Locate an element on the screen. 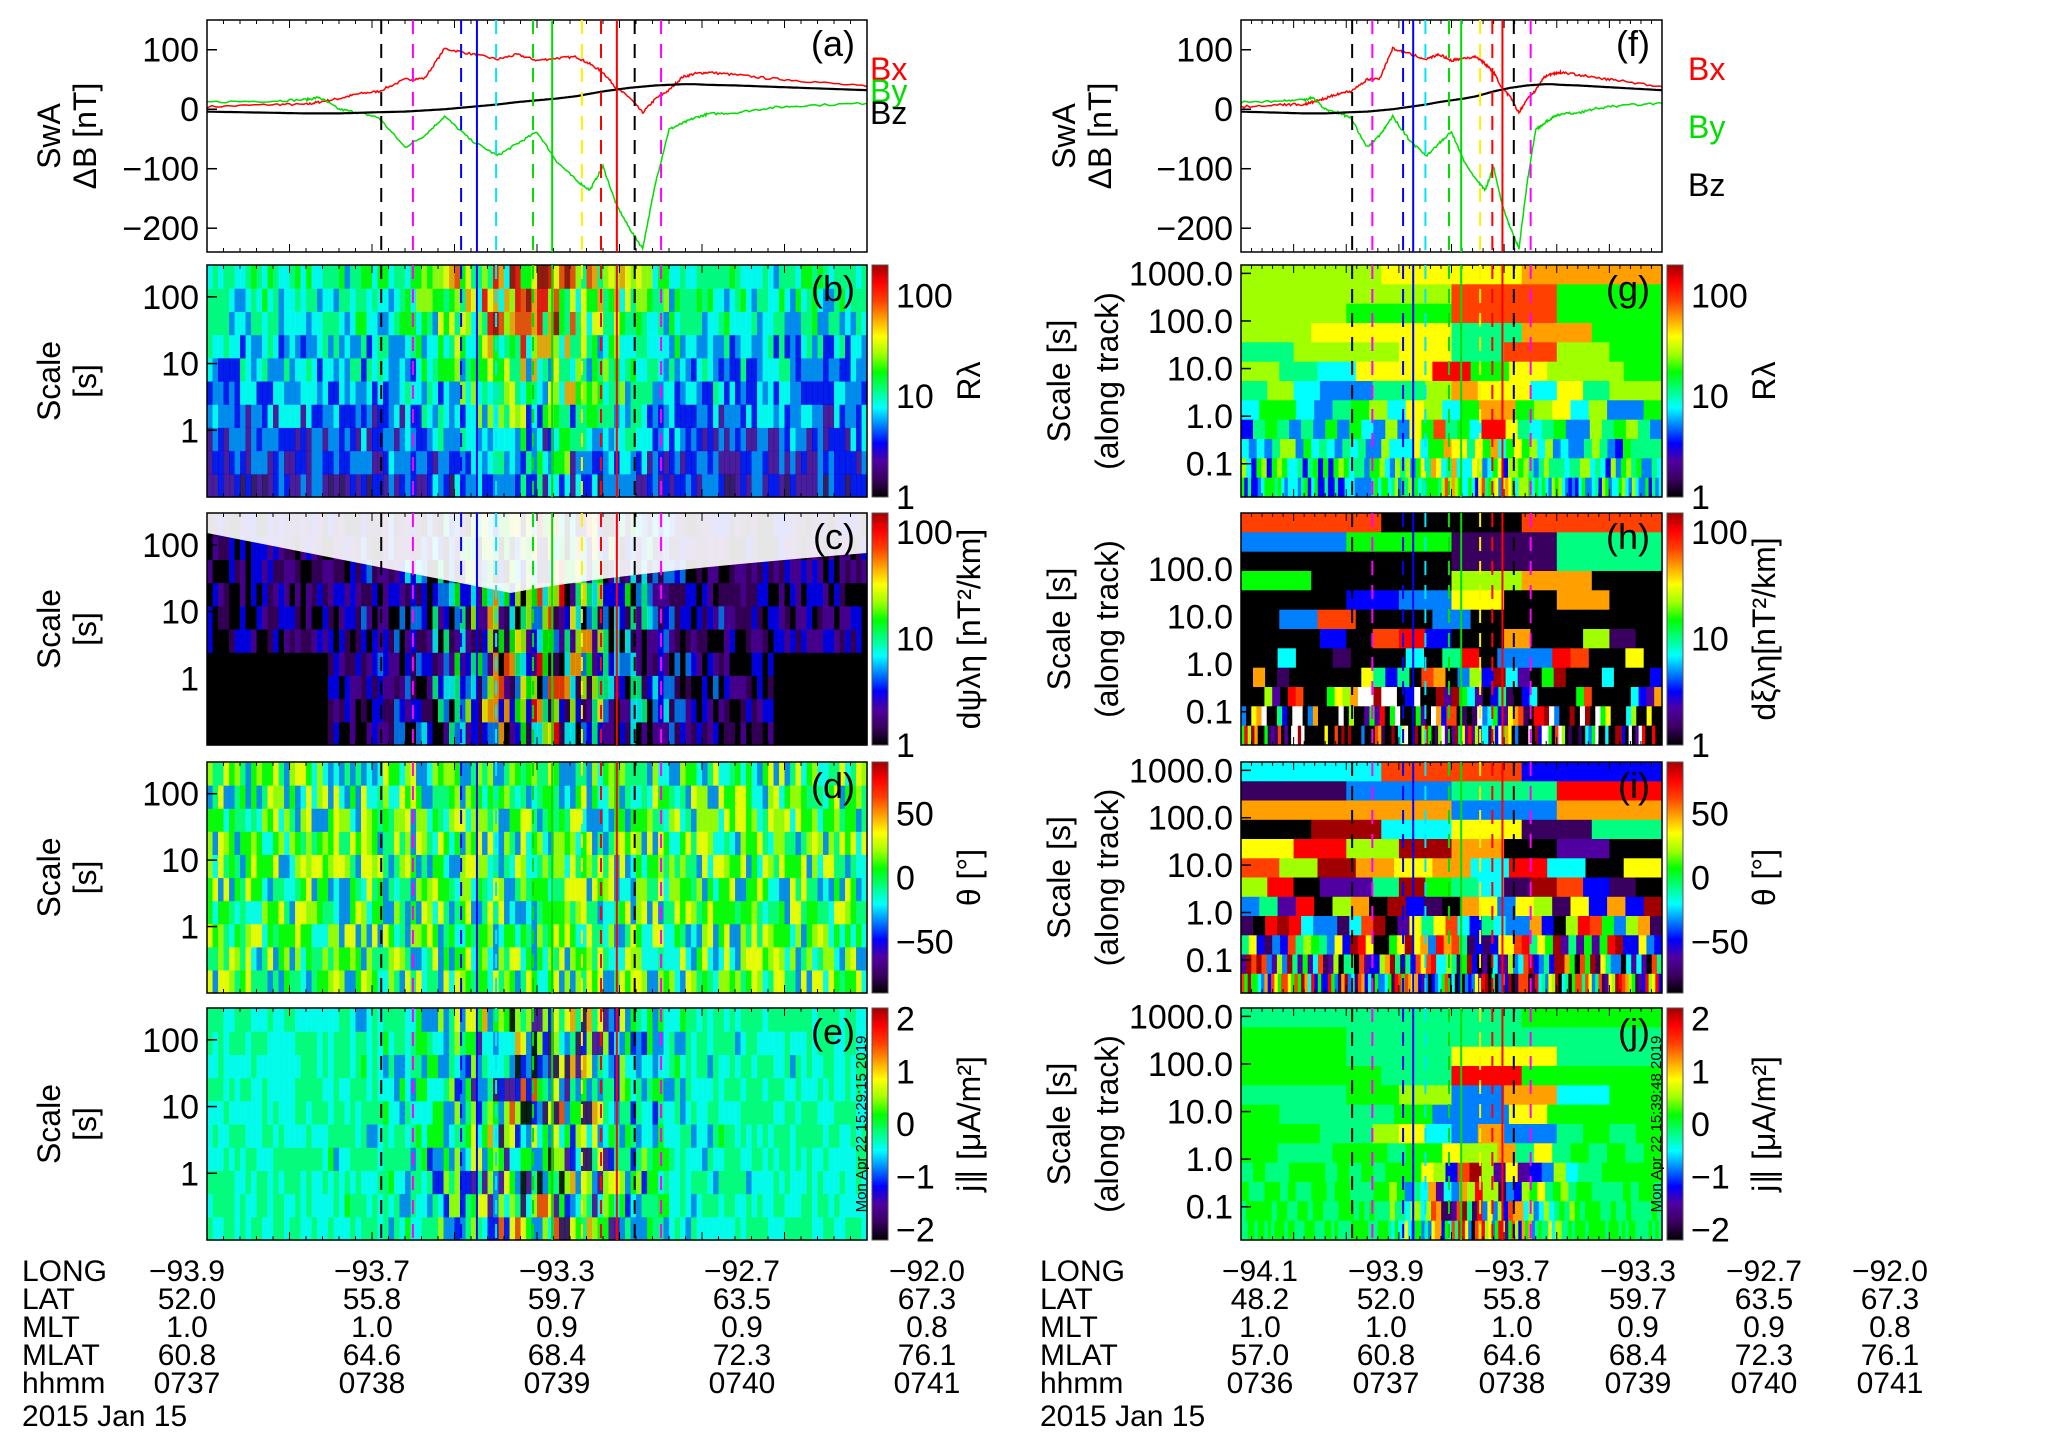 This screenshot has height=1452, width=2067. ephemeris-value: −92.7 is located at coordinates (742, 1271).